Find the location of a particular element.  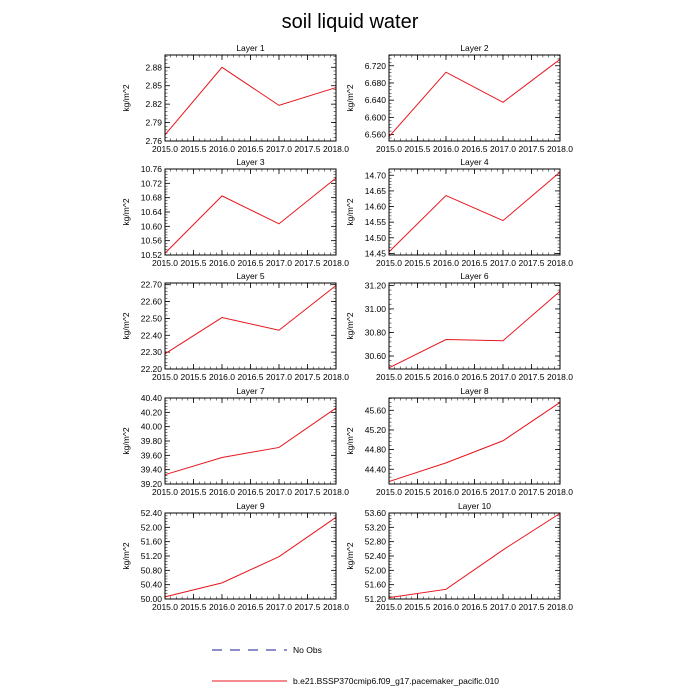

y-tick-label: 30.80 is located at coordinates (376, 332).